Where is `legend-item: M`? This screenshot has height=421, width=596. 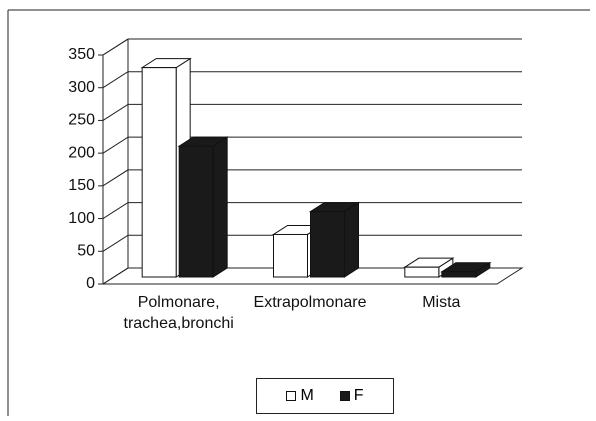
legend-item: M is located at coordinates (300, 396).